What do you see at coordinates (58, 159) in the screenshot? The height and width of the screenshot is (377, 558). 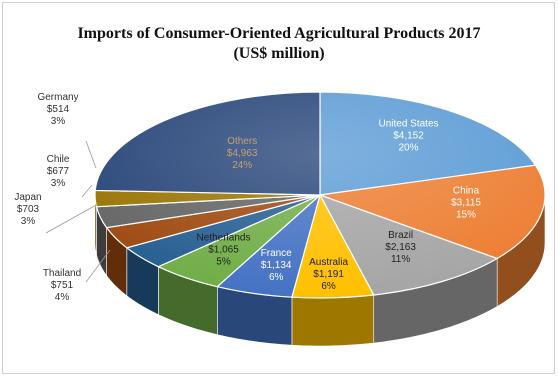 I see `label-chile-name: Chile` at bounding box center [58, 159].